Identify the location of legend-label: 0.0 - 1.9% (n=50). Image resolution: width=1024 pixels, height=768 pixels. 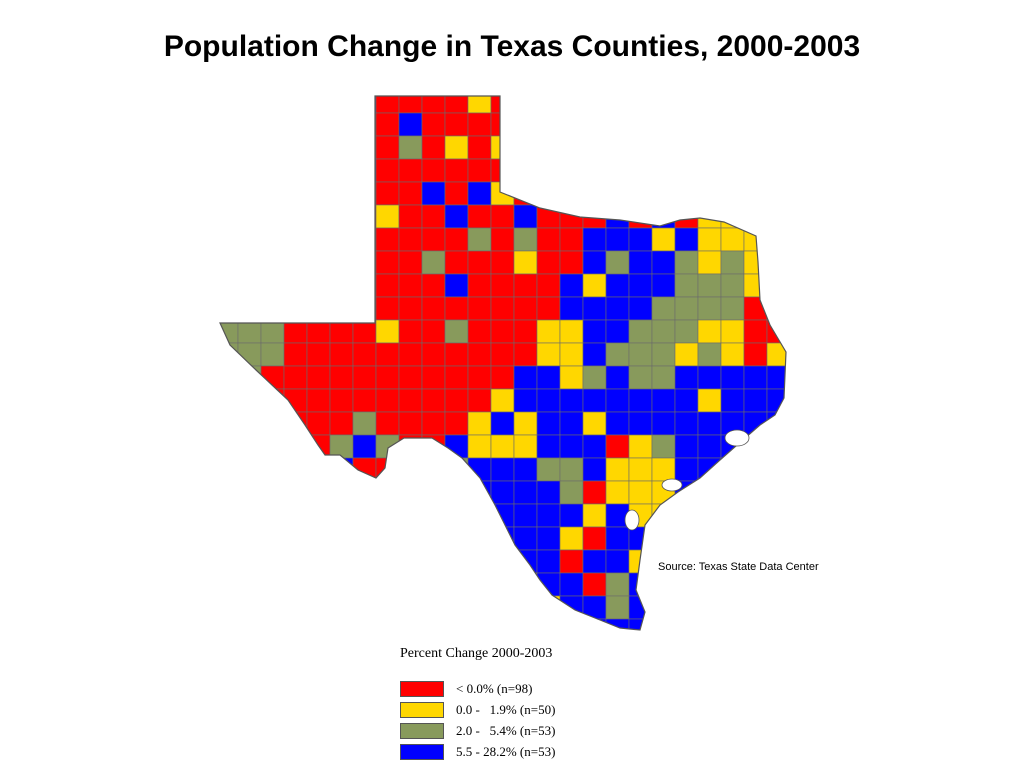
(506, 709).